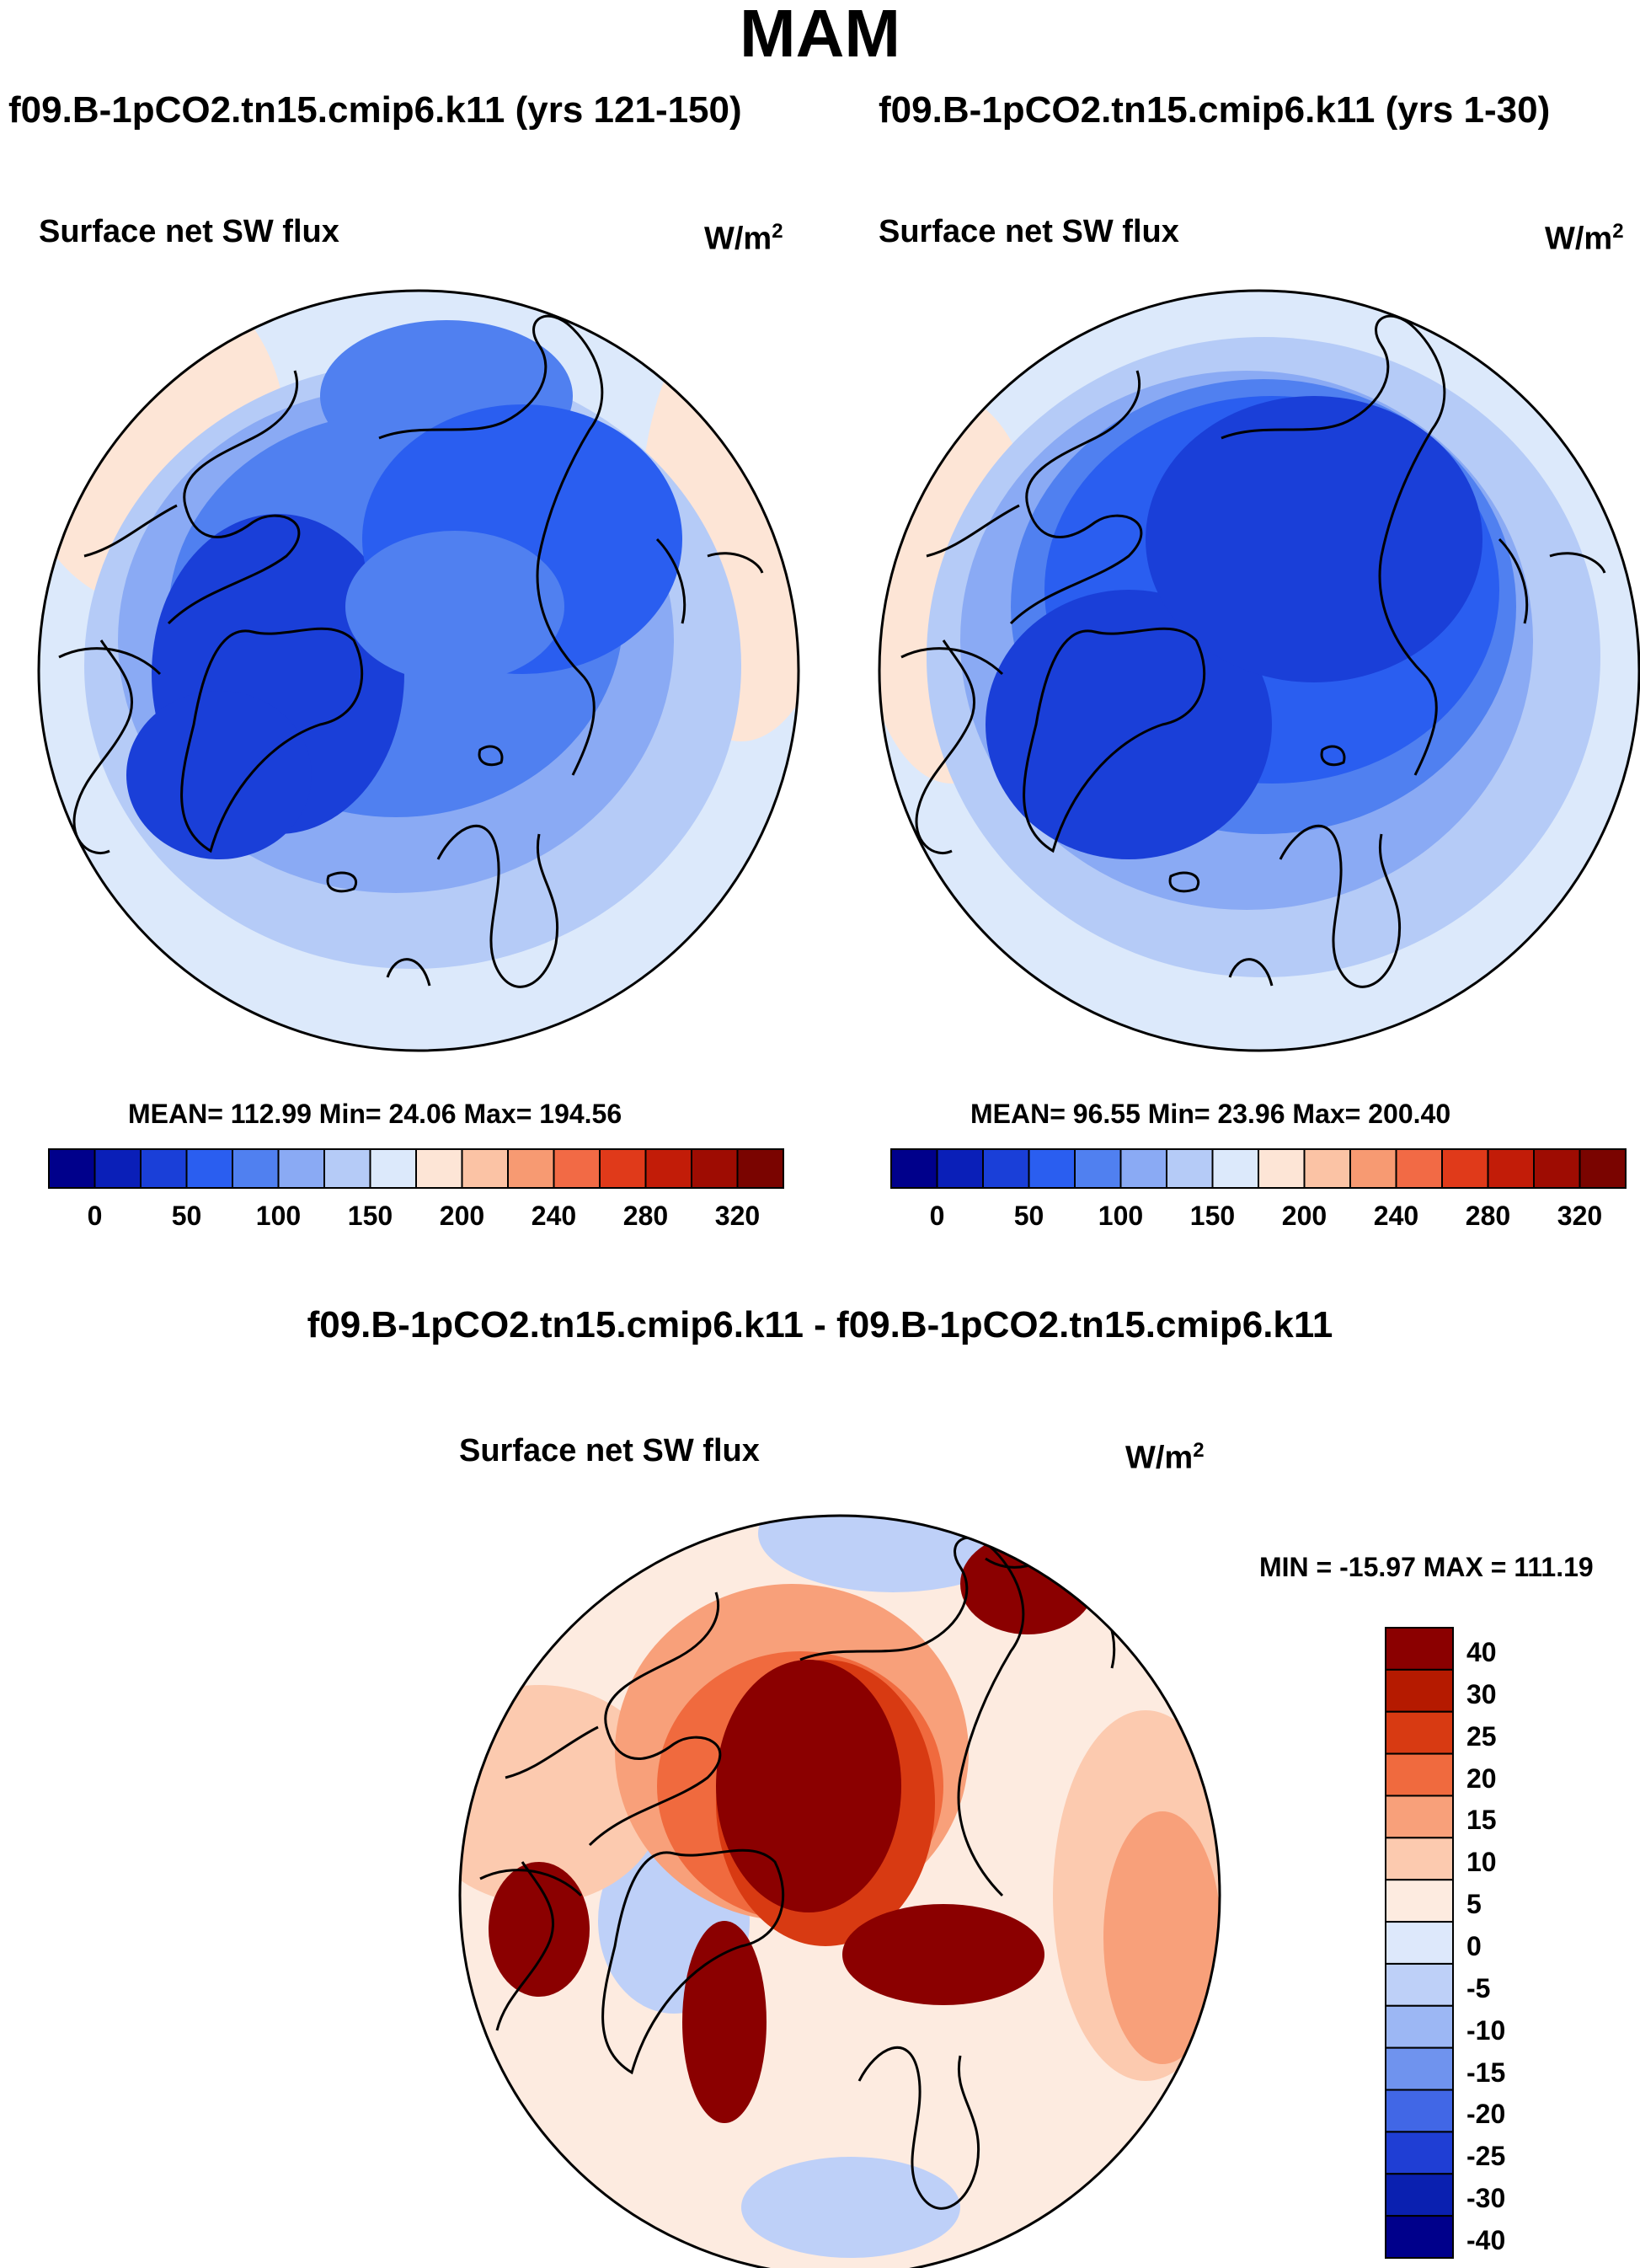 The height and width of the screenshot is (2268, 1640). Describe the element at coordinates (1580, 1216) in the screenshot. I see `colorbar-right-tick-label: 320` at that location.